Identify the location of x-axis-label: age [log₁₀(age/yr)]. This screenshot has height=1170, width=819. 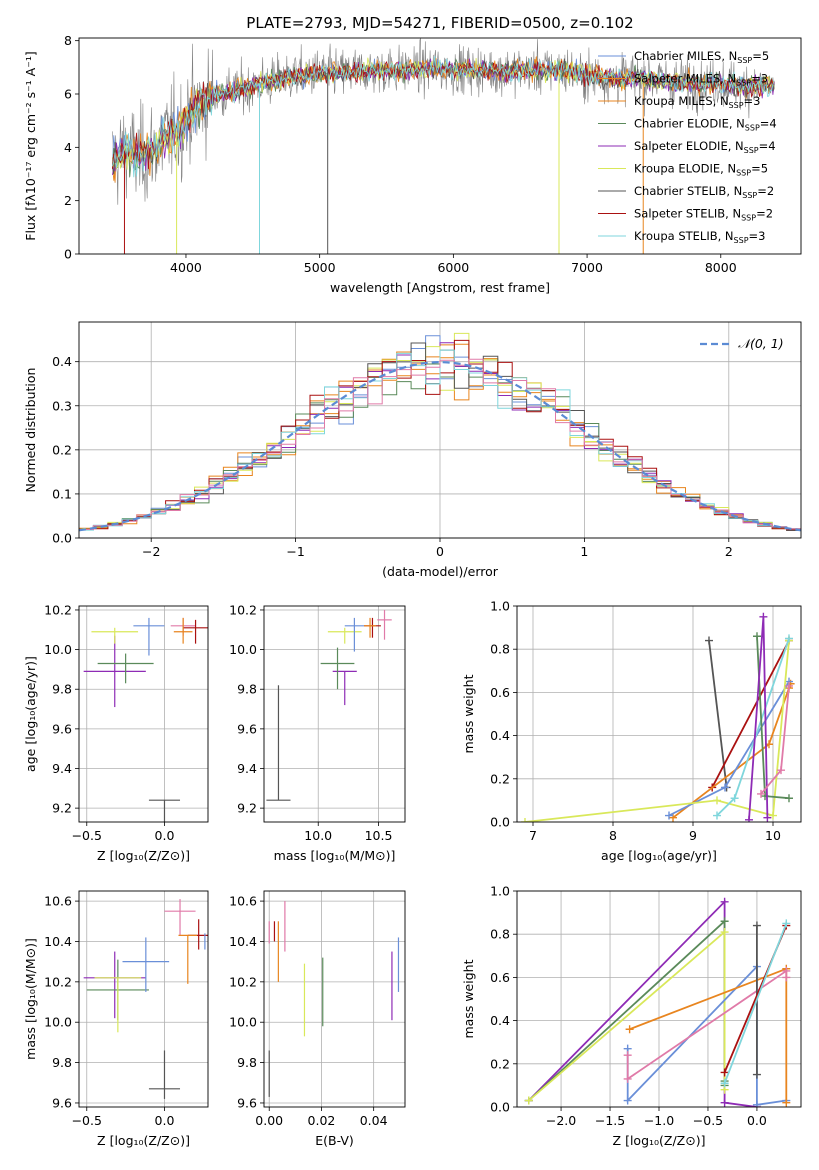
(659, 855).